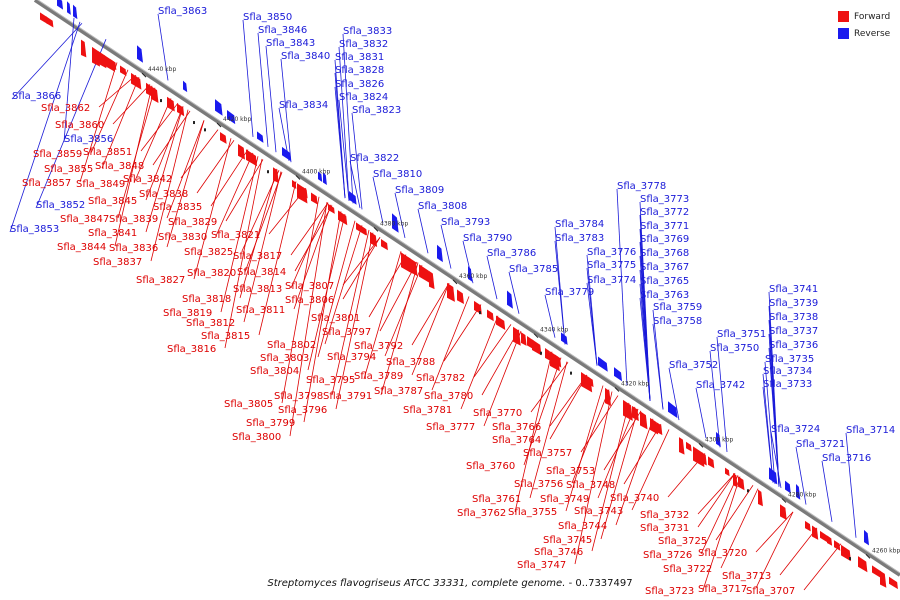  Describe the element at coordinates (359, 70) in the screenshot. I see `gene-label: Sfla_3828` at that location.